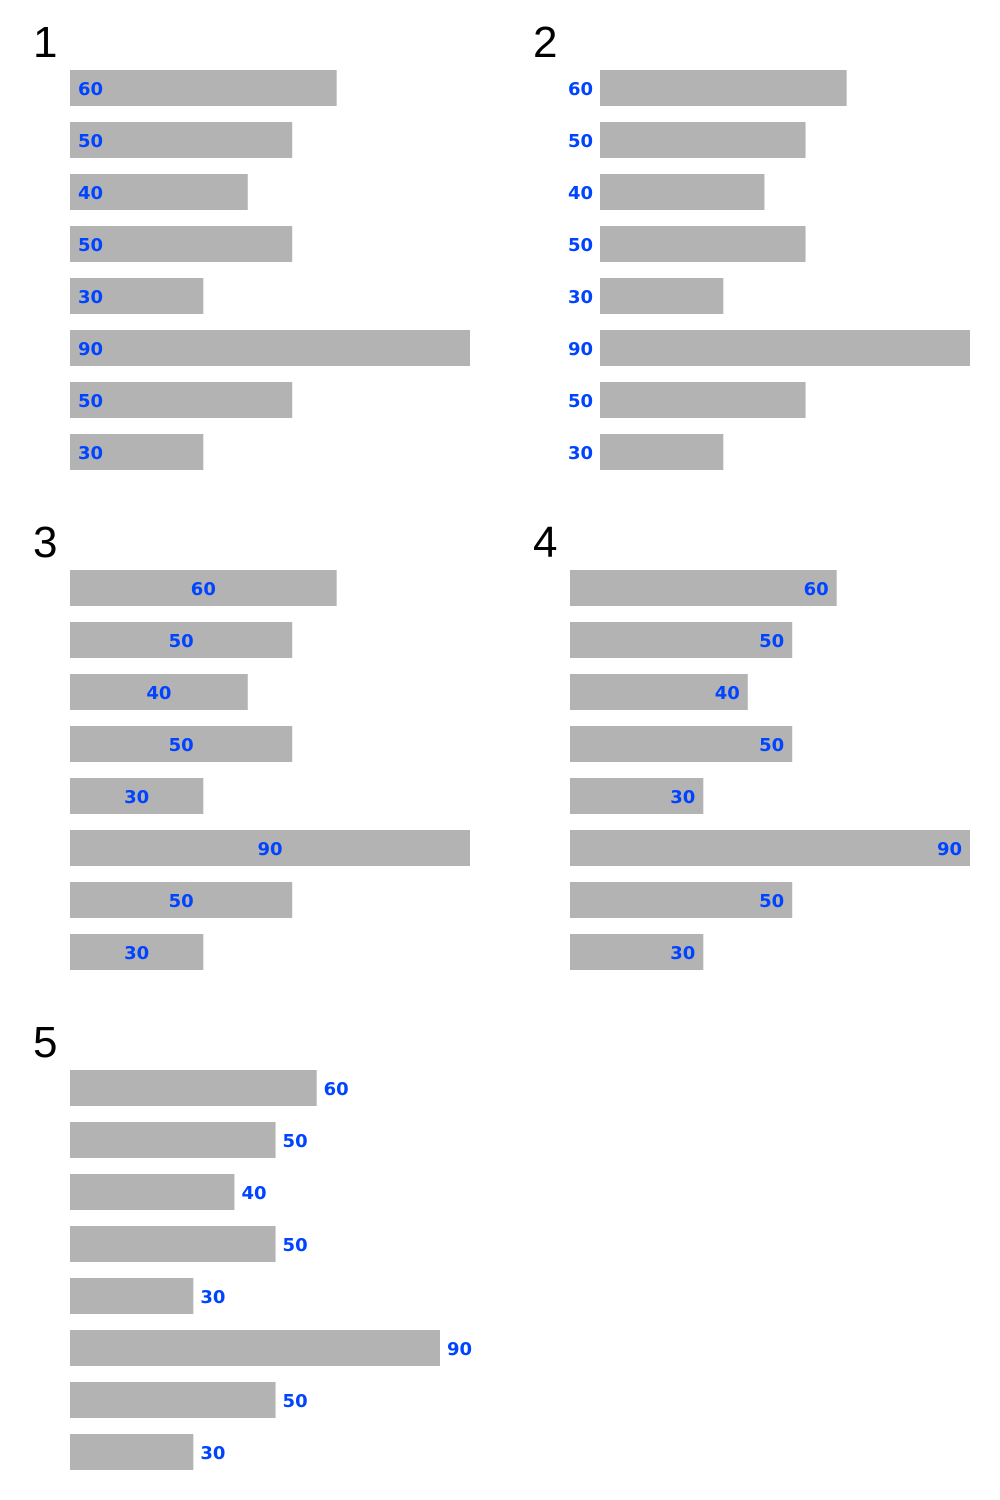 The width and height of the screenshot is (1000, 1500). I want to click on chart-title: 4, so click(545, 542).